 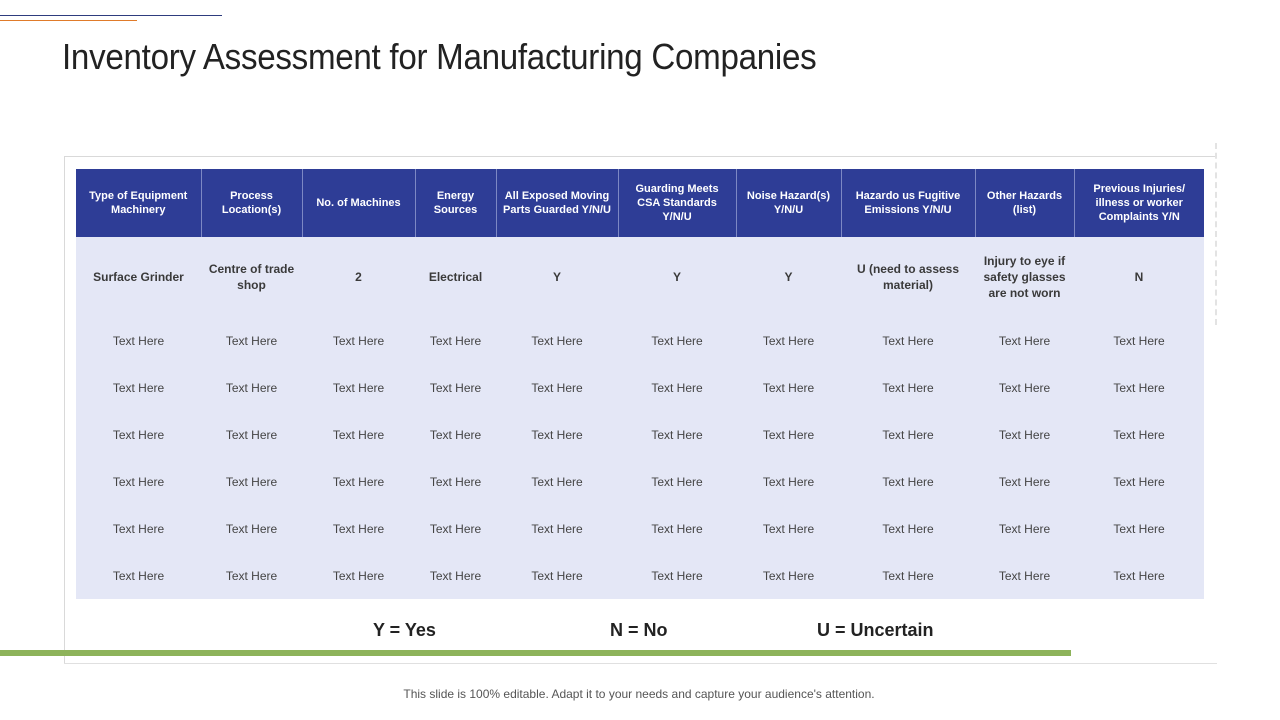 I want to click on header-process-location: Process Location(s), so click(x=252, y=203).